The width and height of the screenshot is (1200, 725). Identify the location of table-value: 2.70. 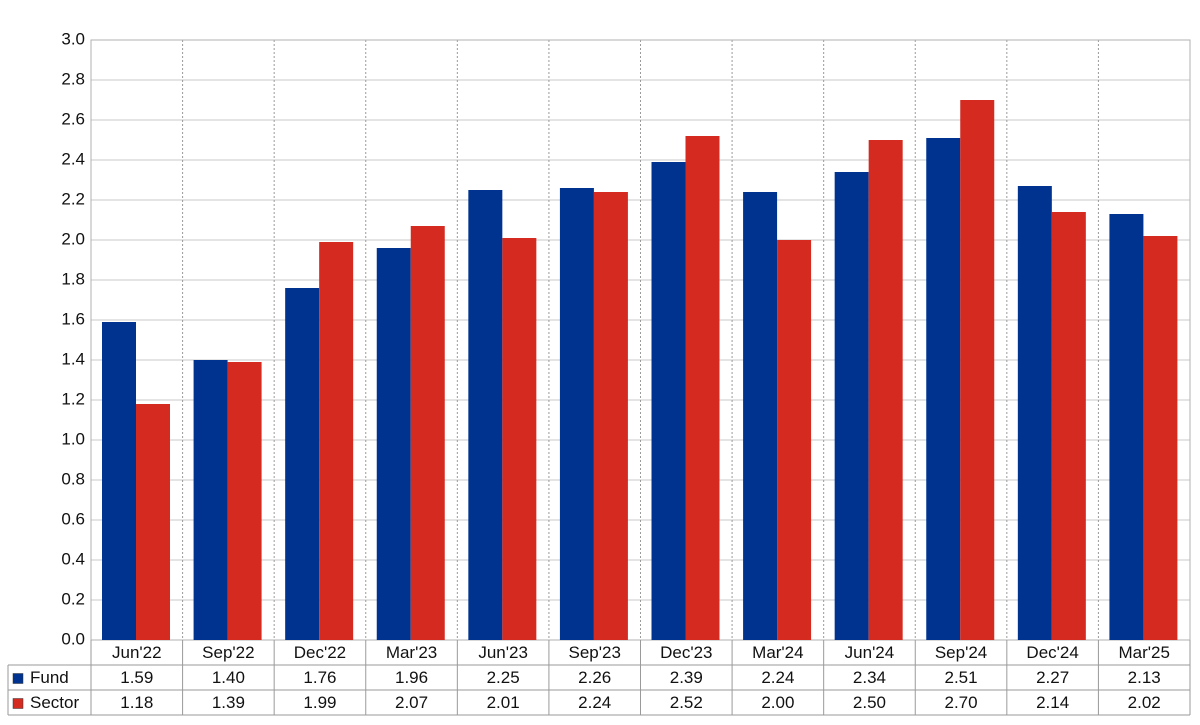
(960, 702).